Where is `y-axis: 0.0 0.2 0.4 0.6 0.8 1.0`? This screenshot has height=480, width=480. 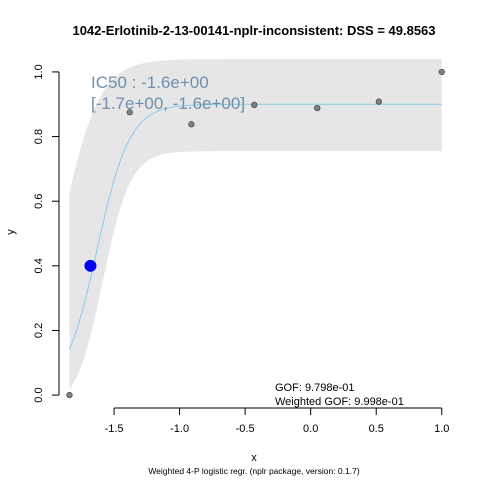 y-axis: 0.0 0.2 0.4 0.6 0.8 1.0 is located at coordinates (46, 233).